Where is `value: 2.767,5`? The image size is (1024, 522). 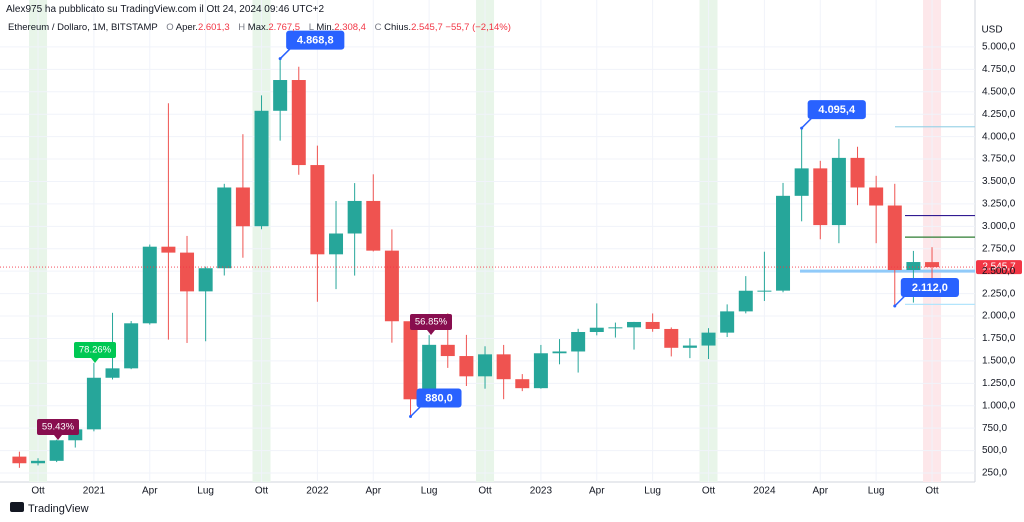
value: 2.767,5 is located at coordinates (284, 27).